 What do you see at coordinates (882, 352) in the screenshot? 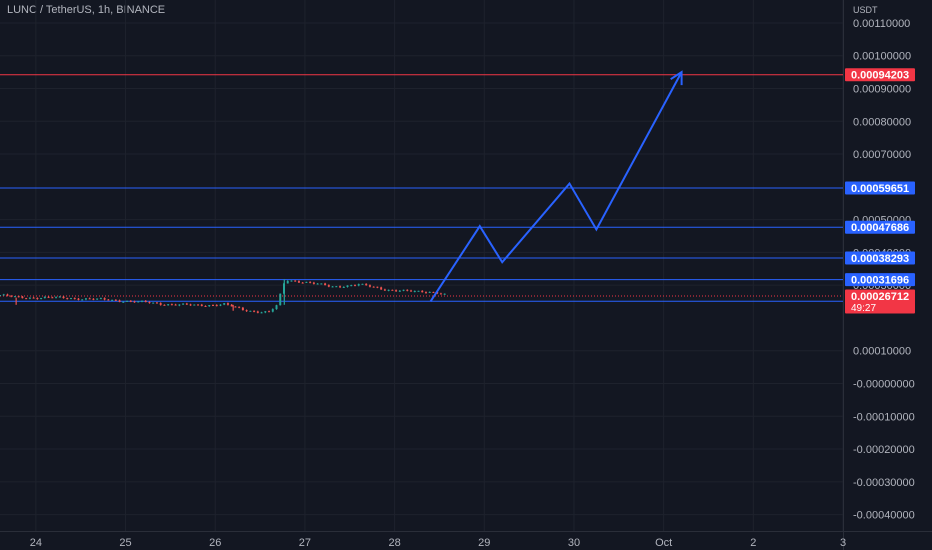
I see `y-tick-label: 0.00010000` at bounding box center [882, 352].